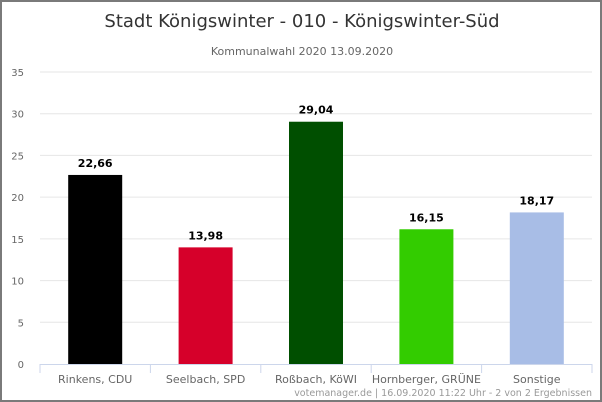 This screenshot has width=602, height=402. I want to click on x-tick-label: Roßbach, KöWI, so click(316, 379).